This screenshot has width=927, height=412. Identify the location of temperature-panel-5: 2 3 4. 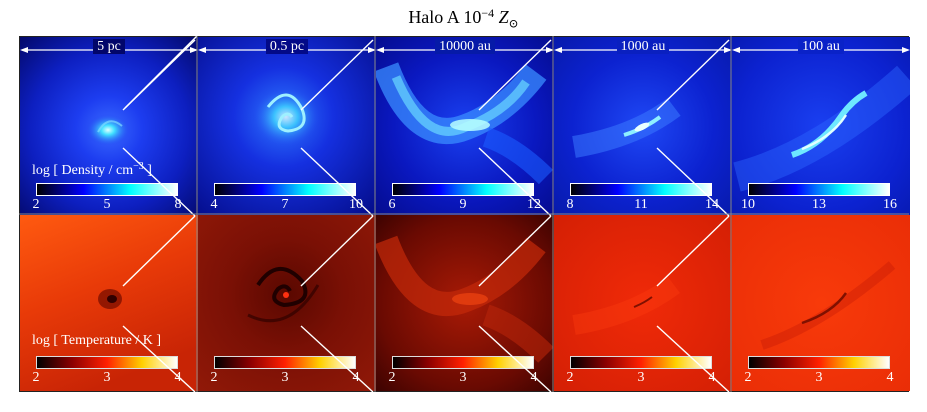
(821, 303).